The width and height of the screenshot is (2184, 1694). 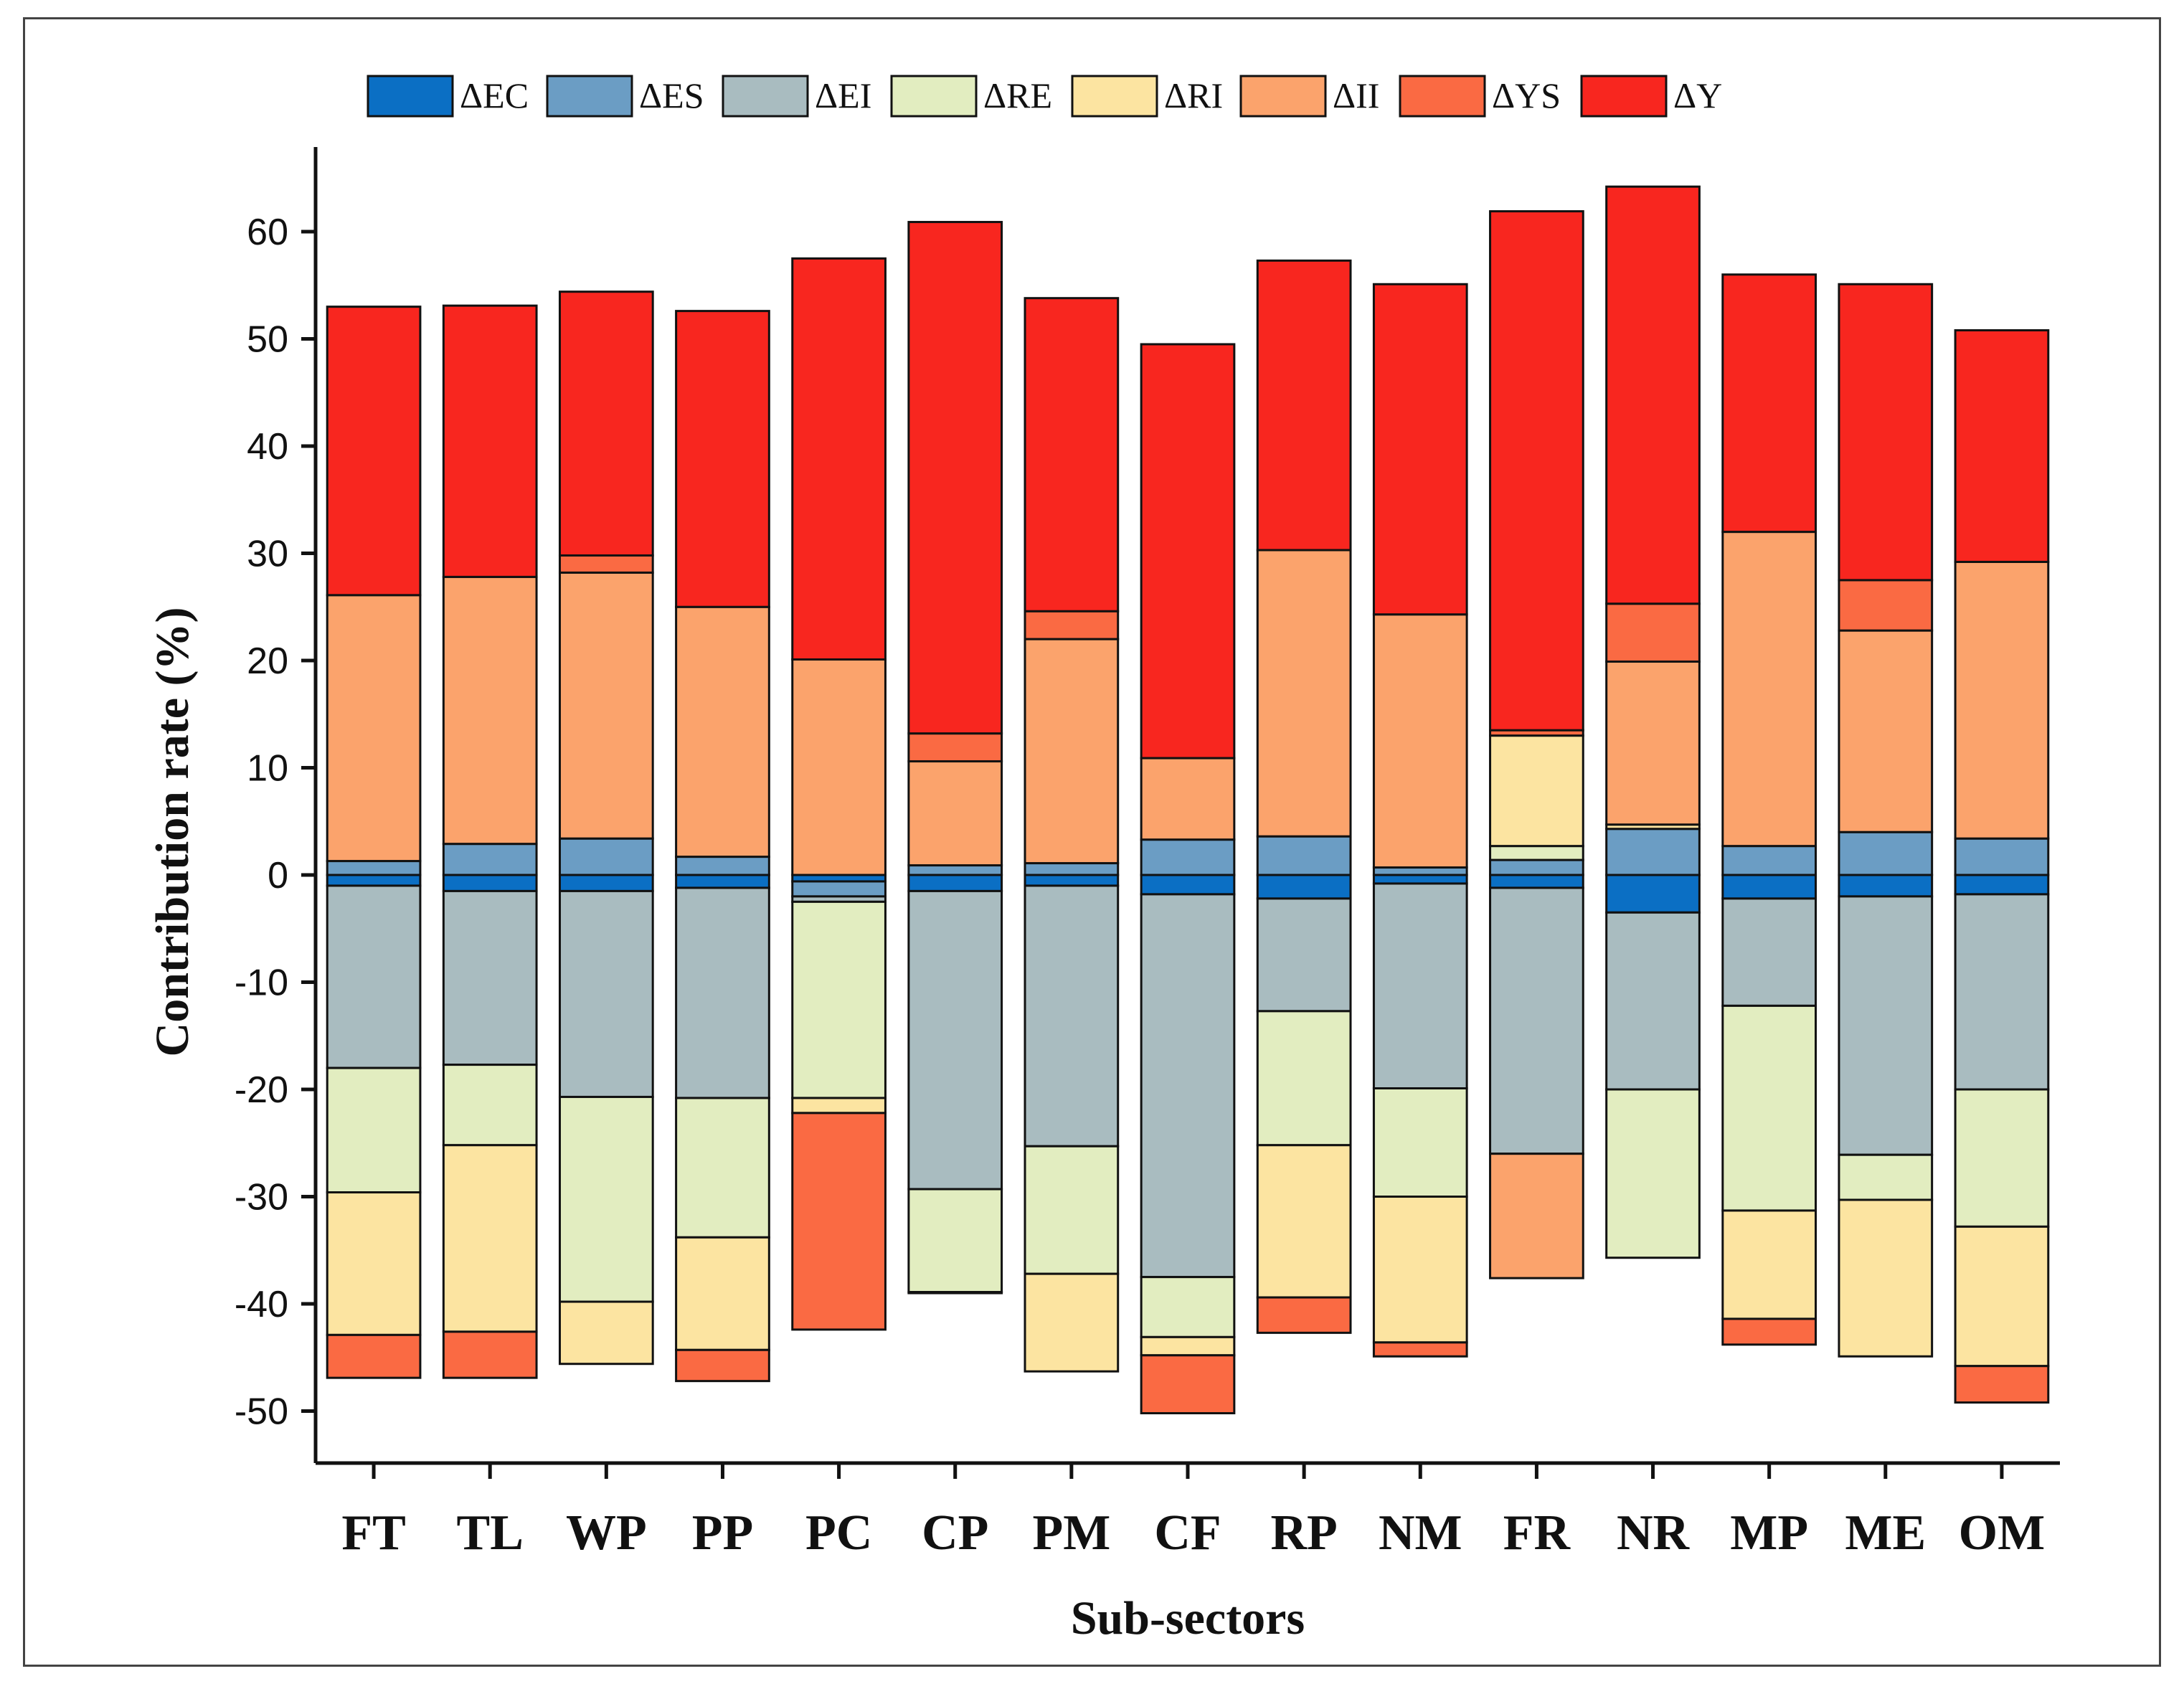 What do you see at coordinates (374, 1263) in the screenshot?
I see `bar-segment-ft-delta-ri` at bounding box center [374, 1263].